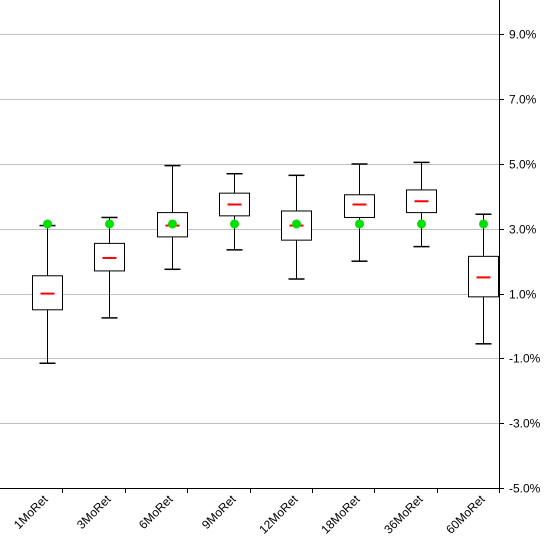 Image resolution: width=550 pixels, height=558 pixels. I want to click on y-tick-label: 7.0%, so click(523, 100).